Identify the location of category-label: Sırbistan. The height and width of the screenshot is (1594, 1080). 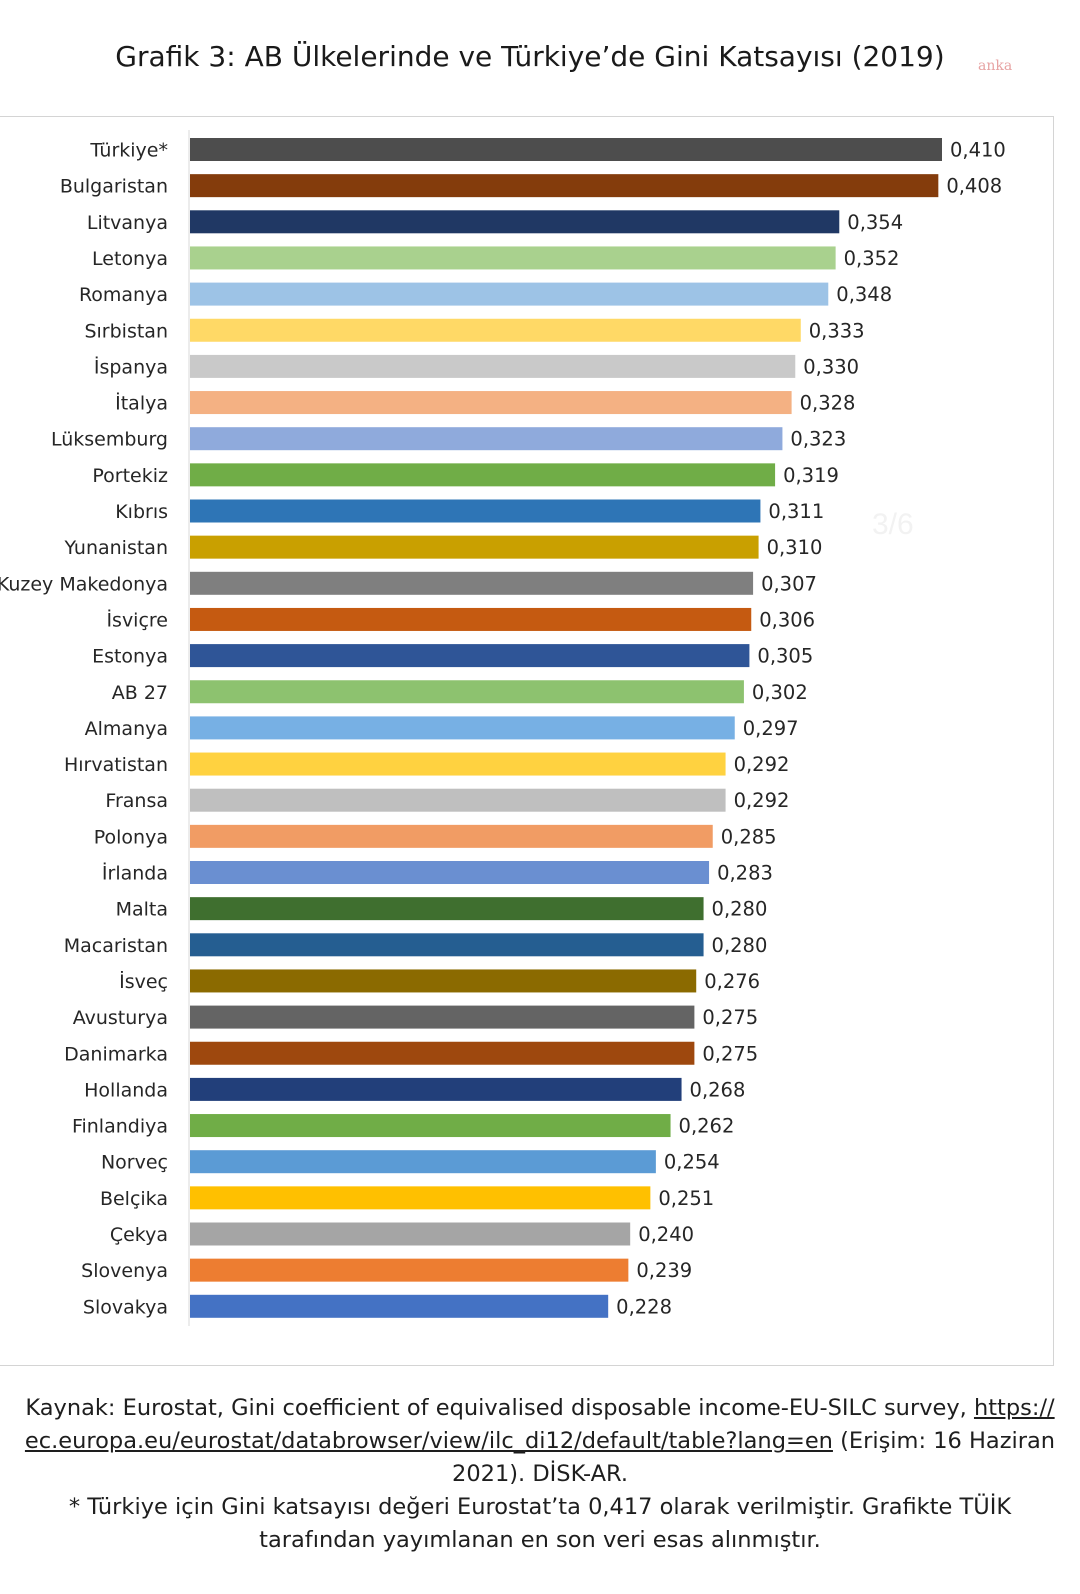
(126, 331).